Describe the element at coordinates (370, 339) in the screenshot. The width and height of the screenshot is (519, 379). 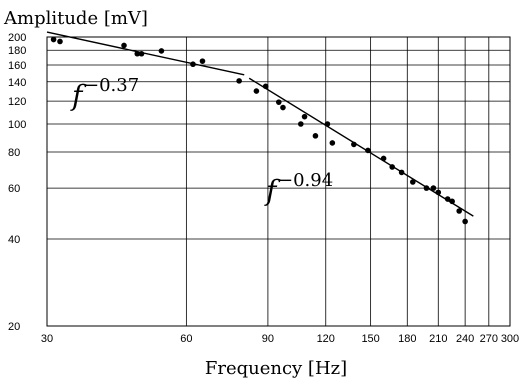
I see `x-tick-label: 150` at that location.